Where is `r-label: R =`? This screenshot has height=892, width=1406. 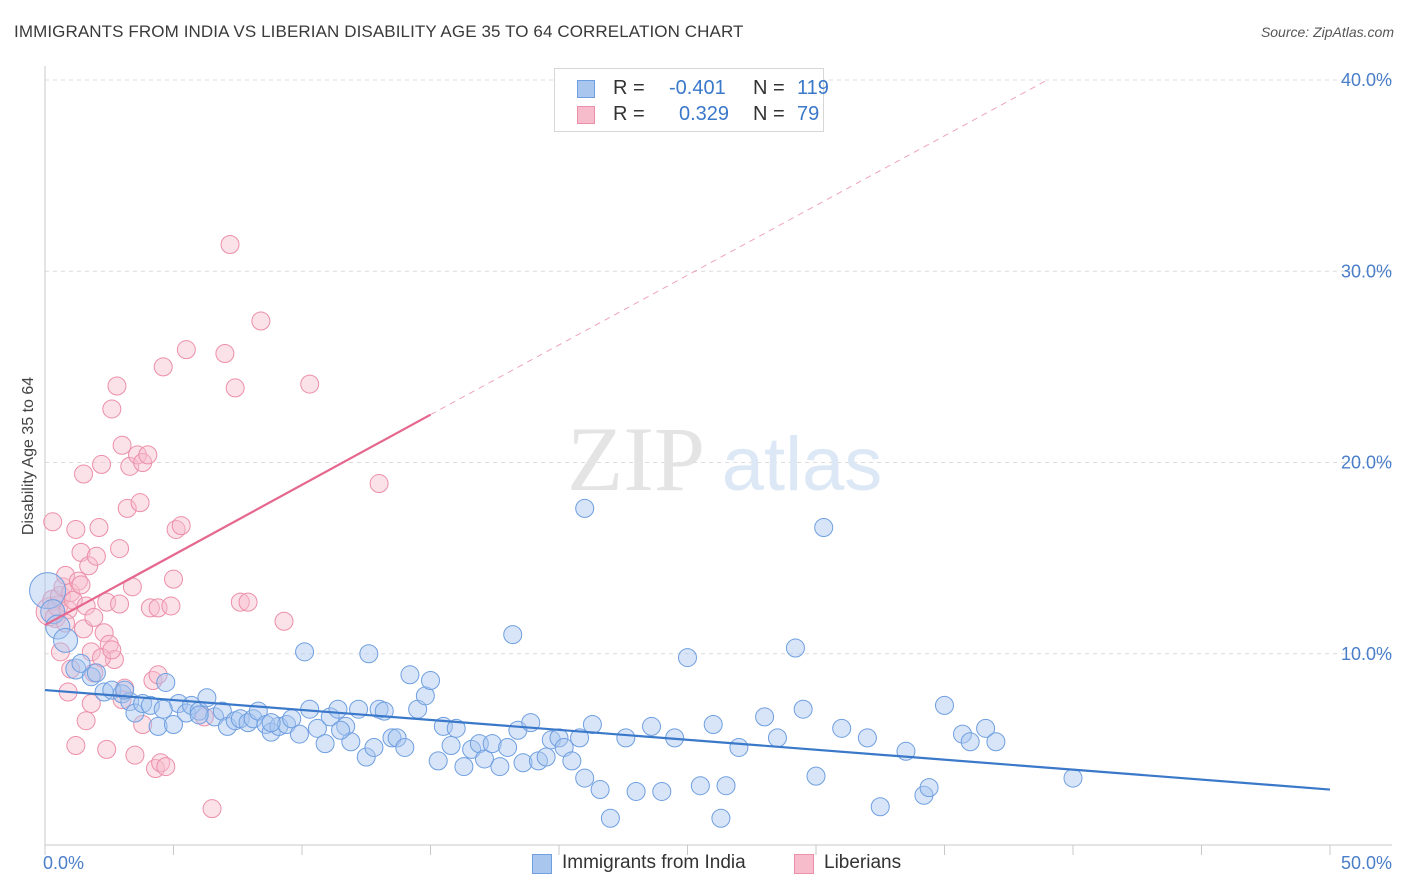
r-label: R = is located at coordinates (629, 114).